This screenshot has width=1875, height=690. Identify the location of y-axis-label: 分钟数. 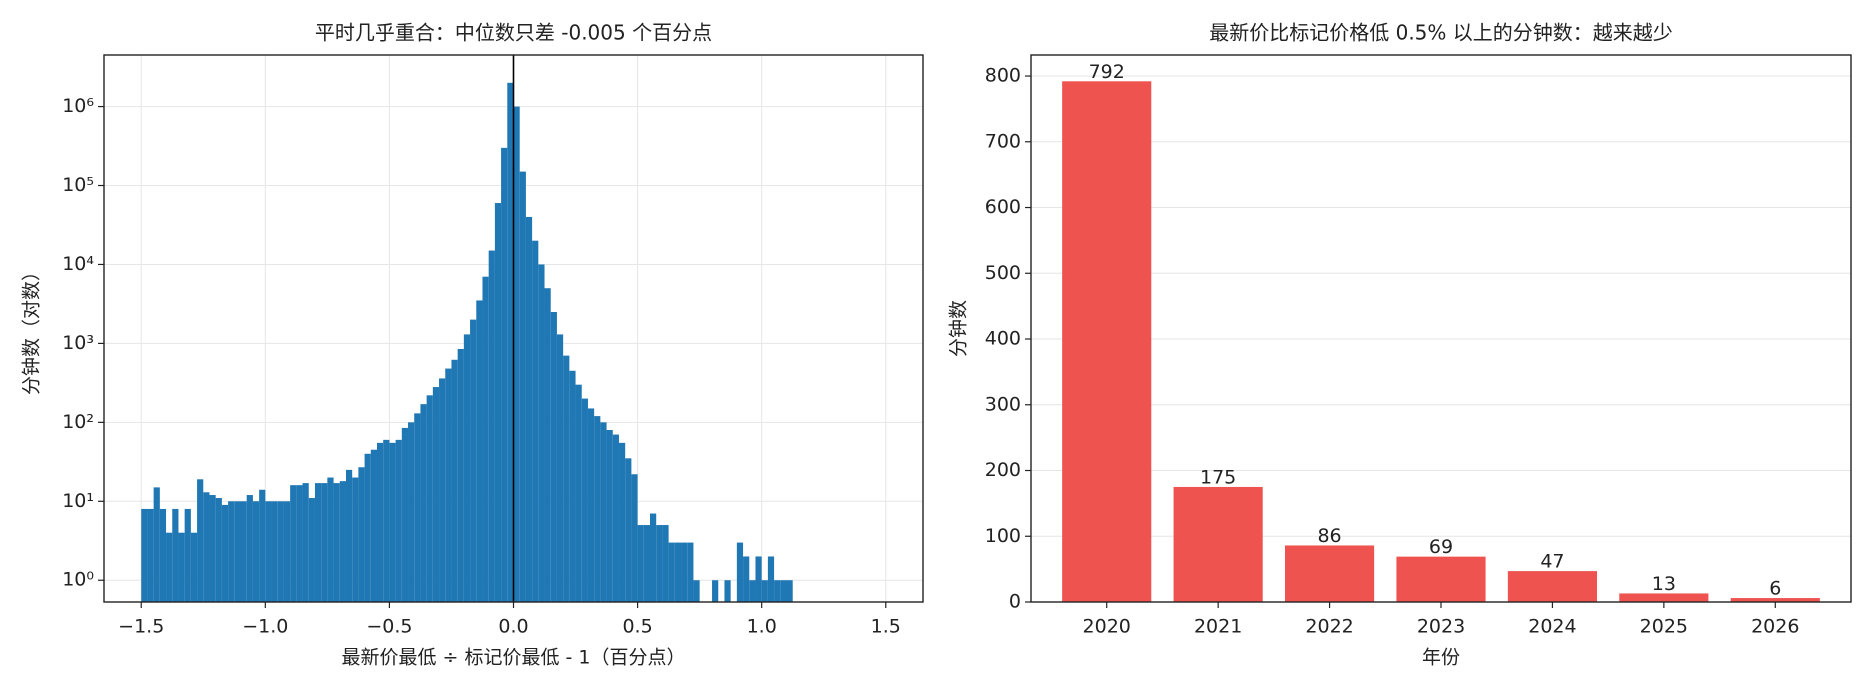
(959, 328).